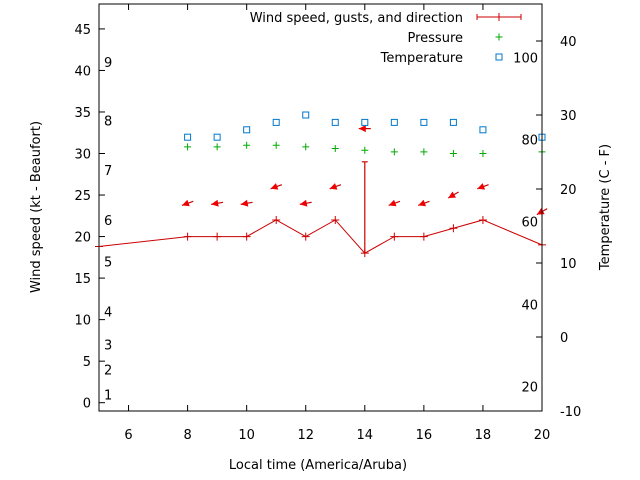 This screenshot has height=480, width=640. What do you see at coordinates (570, 412) in the screenshot?
I see `y2-tick-label: -10` at bounding box center [570, 412].